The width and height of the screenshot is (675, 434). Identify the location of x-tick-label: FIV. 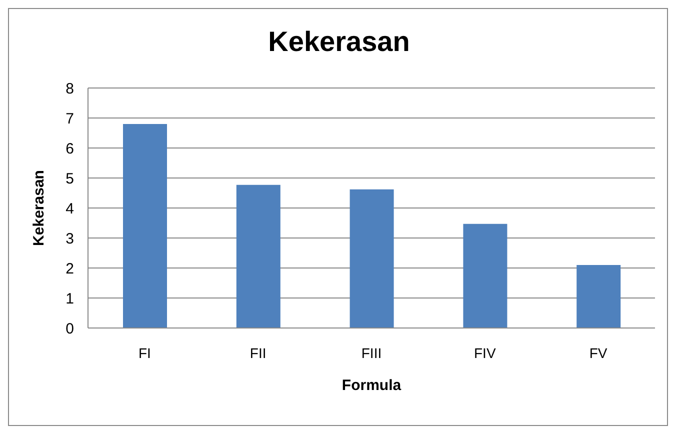
(485, 352).